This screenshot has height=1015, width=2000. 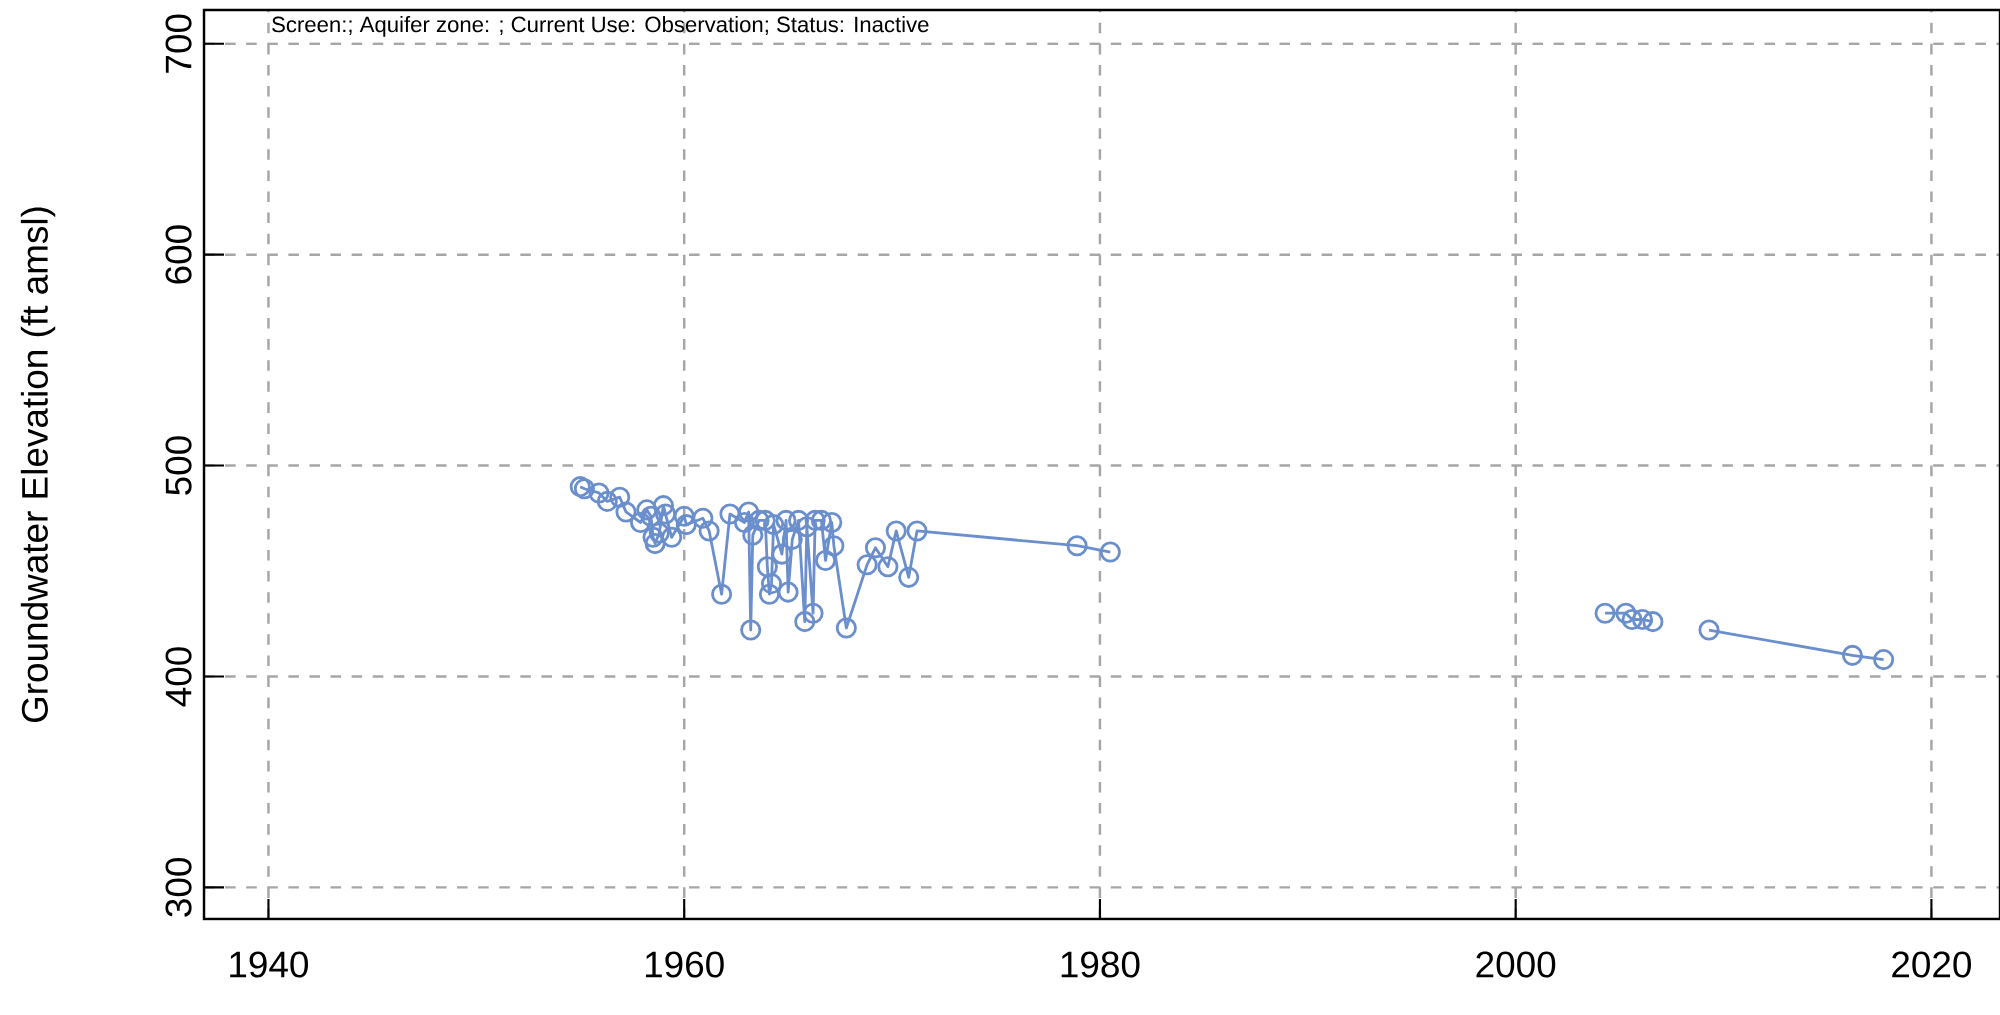 I want to click on y-tick-label: 300, so click(x=178, y=887).